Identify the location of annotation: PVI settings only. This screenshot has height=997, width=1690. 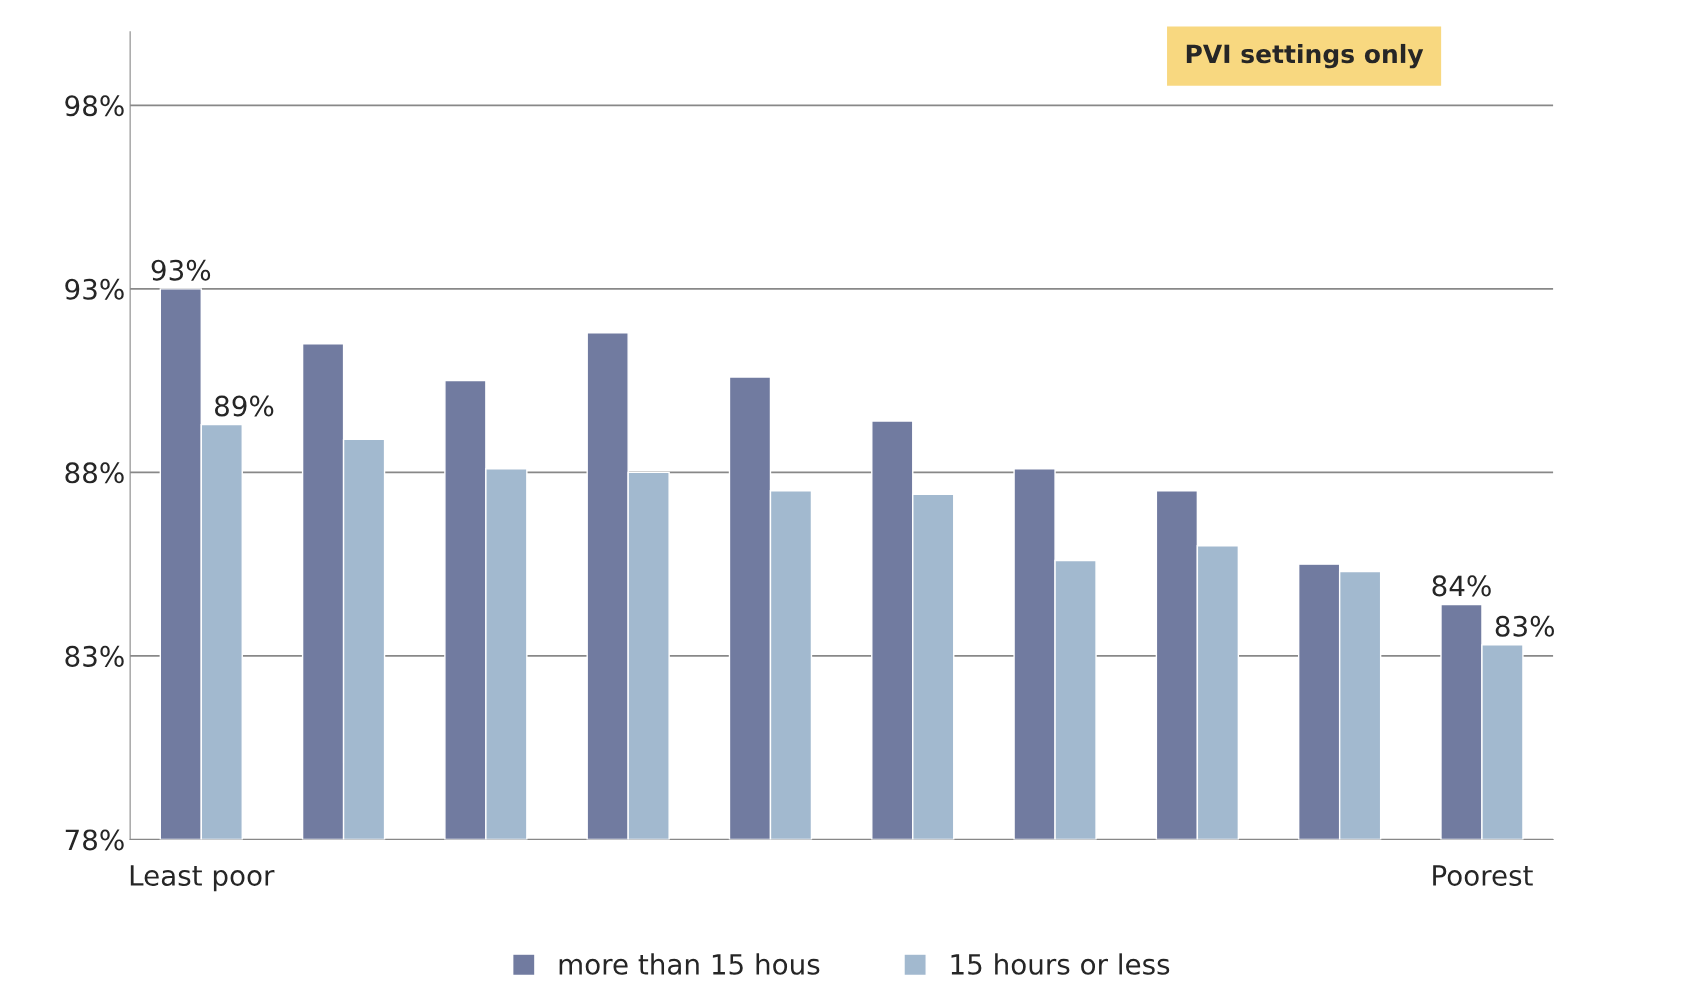
(1305, 56).